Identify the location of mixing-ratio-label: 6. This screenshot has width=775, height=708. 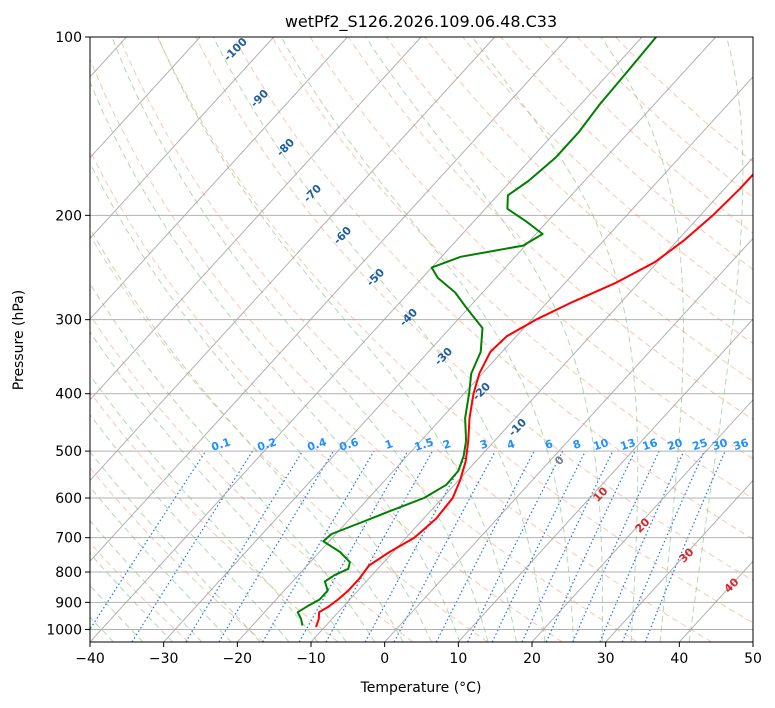
(549, 444).